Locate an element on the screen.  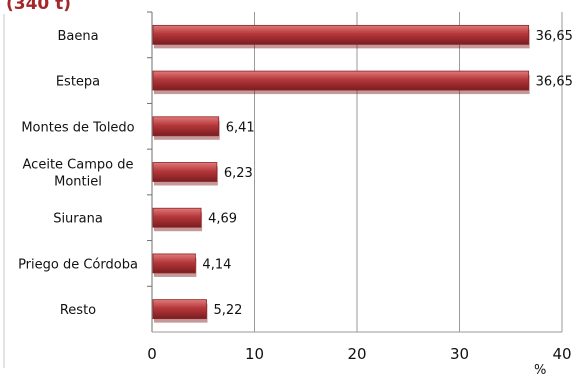
data-label: 5,22 is located at coordinates (228, 310).